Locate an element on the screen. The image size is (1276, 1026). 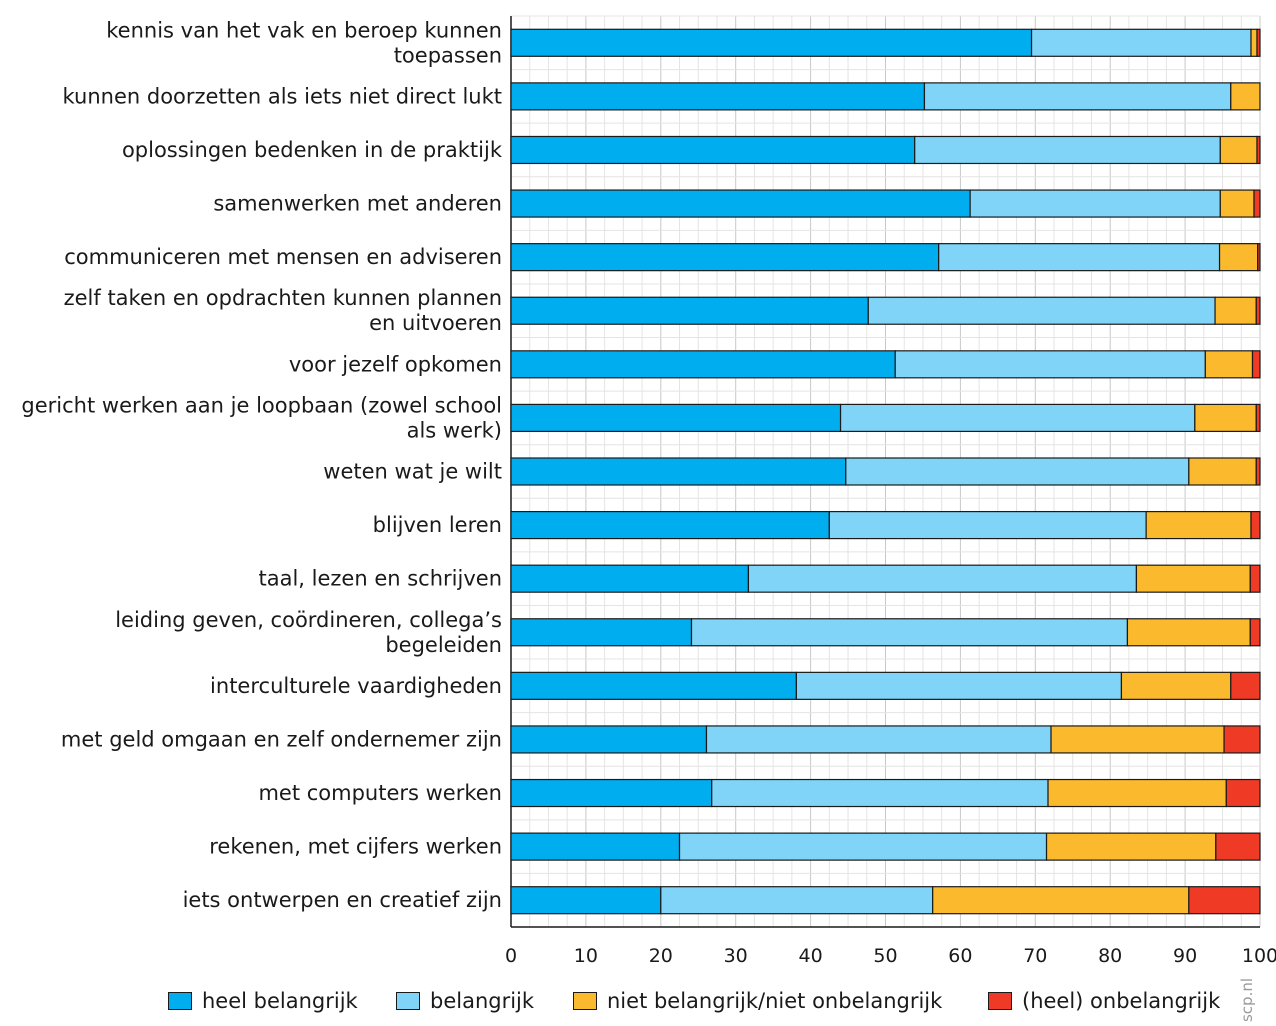
category-label-line: interculturele vaardigheden is located at coordinates (356, 686).